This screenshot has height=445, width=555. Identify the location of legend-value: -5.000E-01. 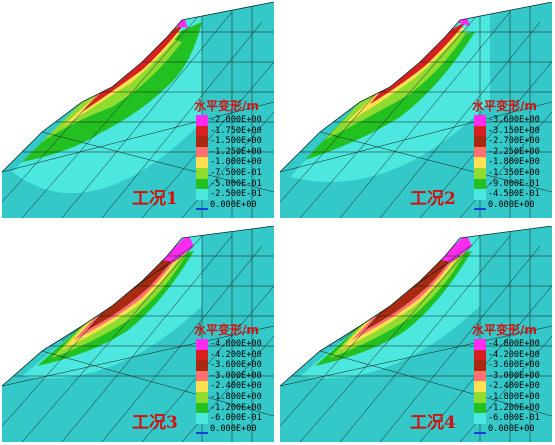
(236, 183).